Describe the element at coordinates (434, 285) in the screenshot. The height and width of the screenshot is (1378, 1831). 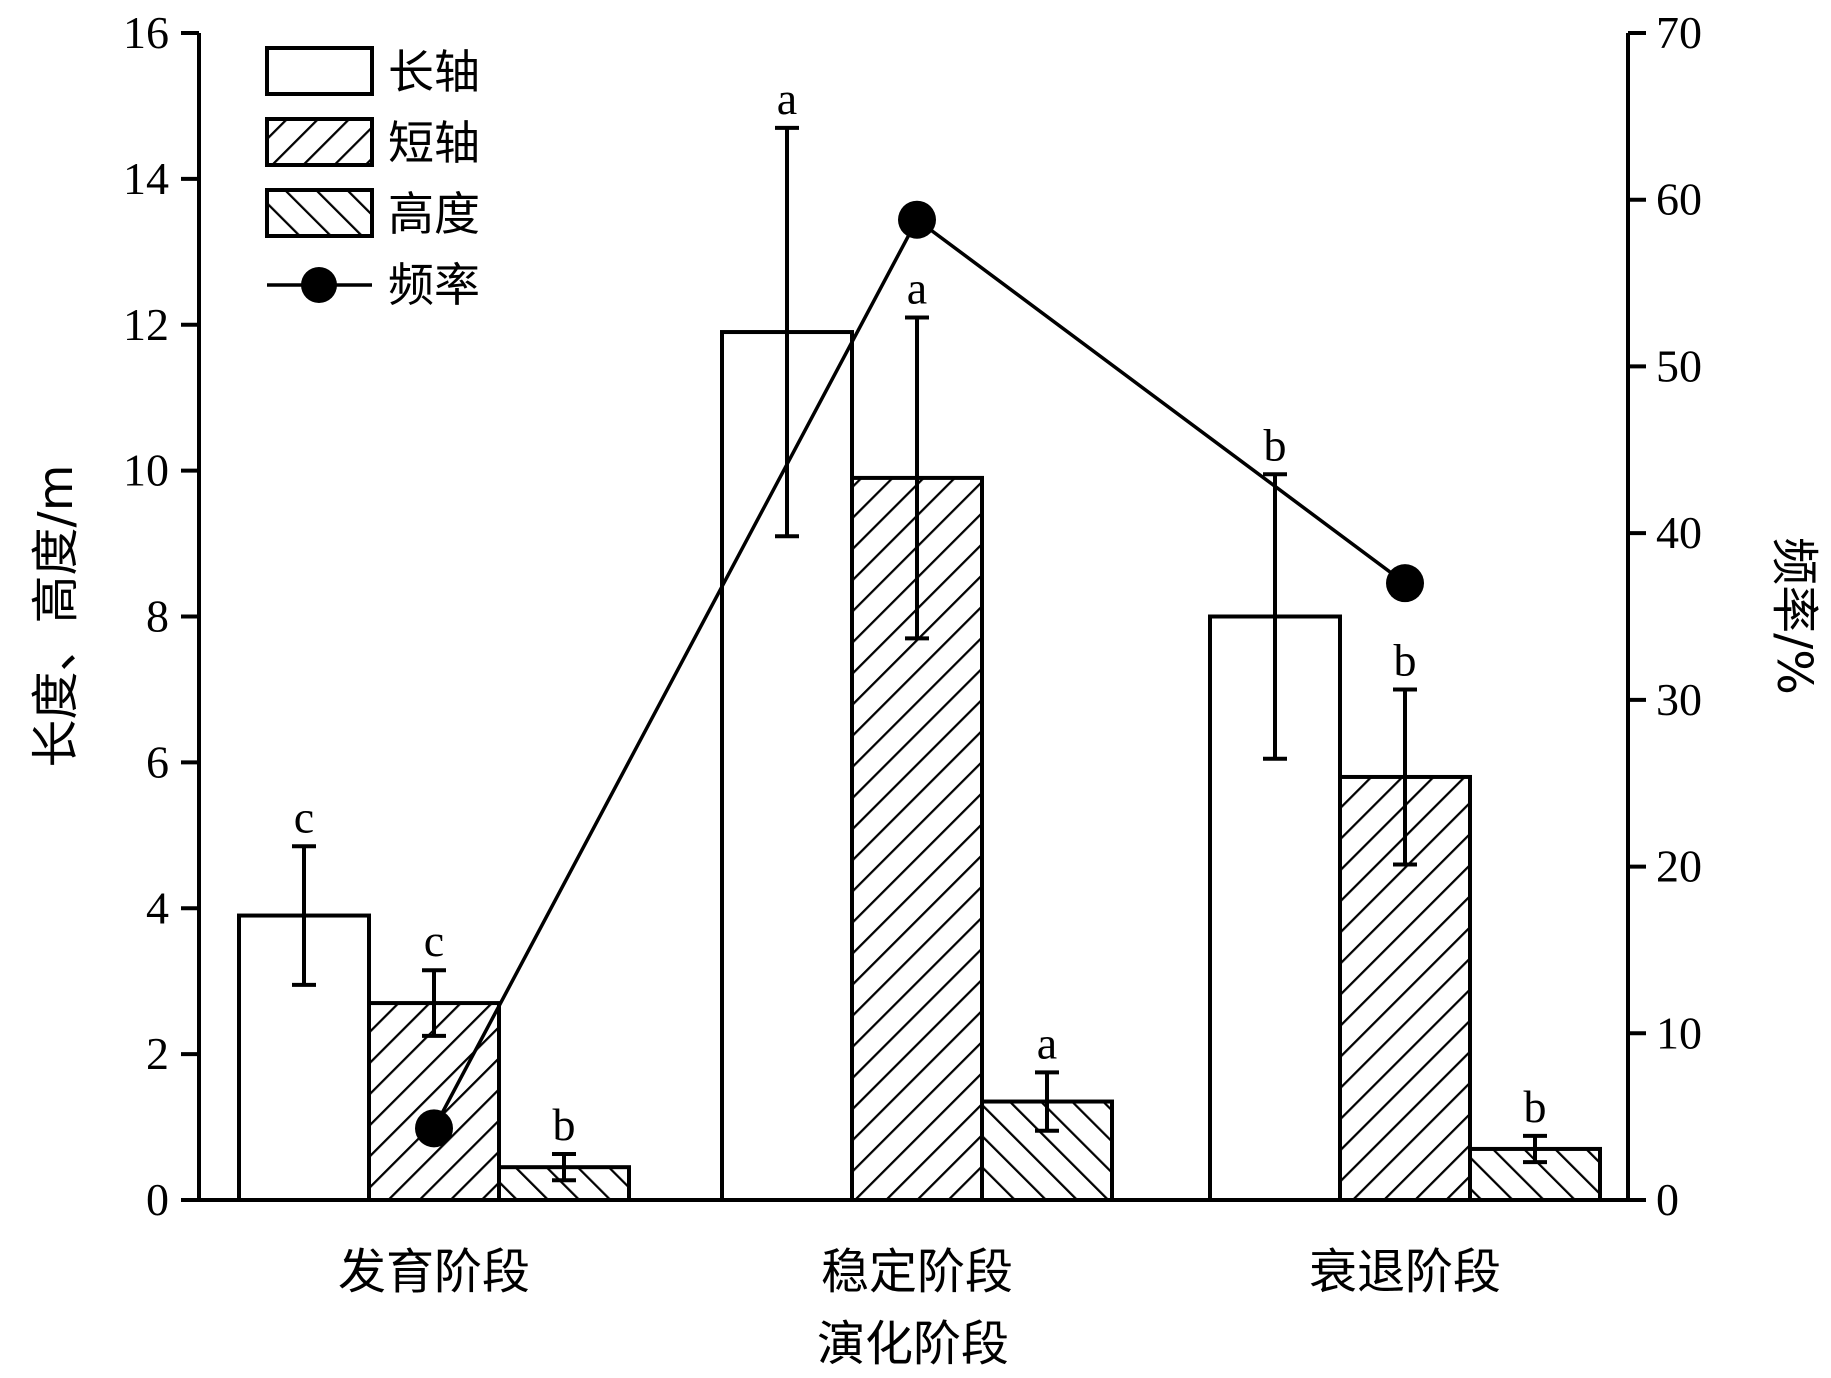
I see `legend-label-frequency: 频率` at that location.